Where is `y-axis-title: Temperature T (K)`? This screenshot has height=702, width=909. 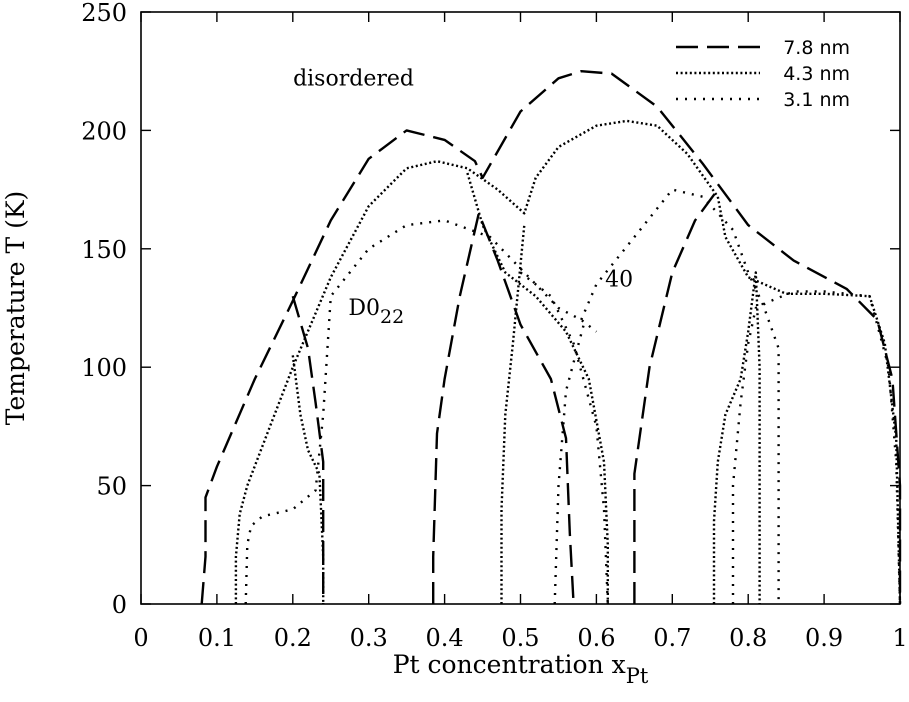
y-axis-title: Temperature T (K) is located at coordinates (15, 308).